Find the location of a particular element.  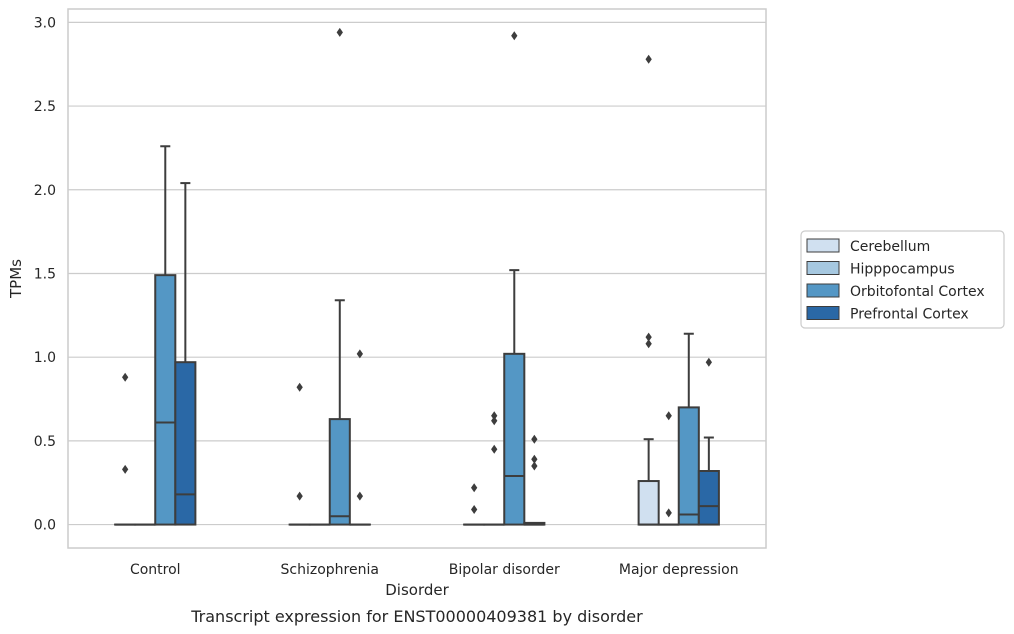

legend-label: Orbitofontal Cortex is located at coordinates (917, 292).